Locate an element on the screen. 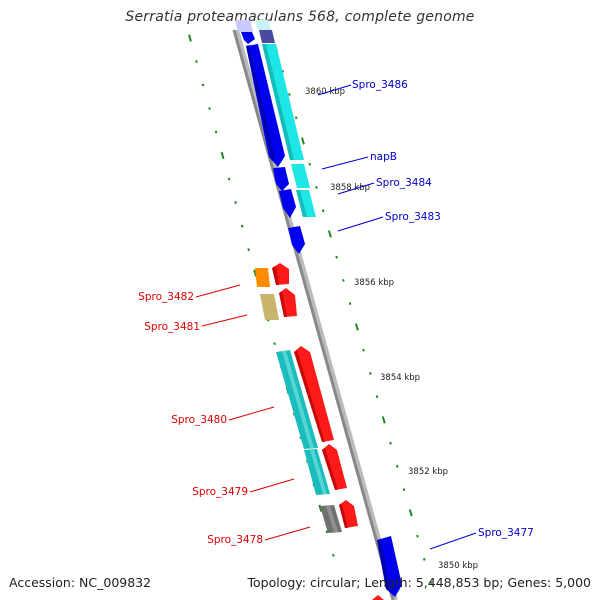 The width and height of the screenshot is (600, 600). topology-value: circular; is located at coordinates (335, 582).